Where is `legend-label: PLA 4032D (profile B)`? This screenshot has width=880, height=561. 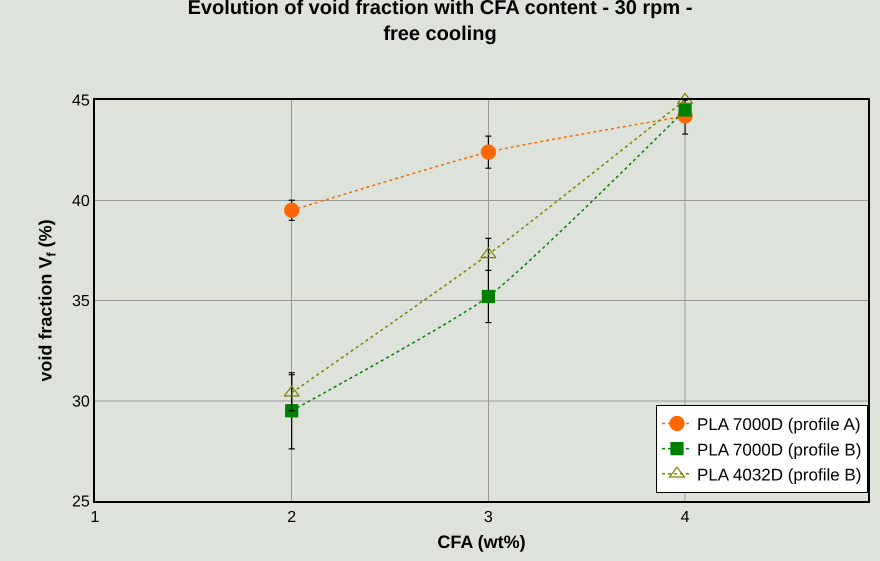
legend-label: PLA 4032D (profile B) is located at coordinates (779, 474).